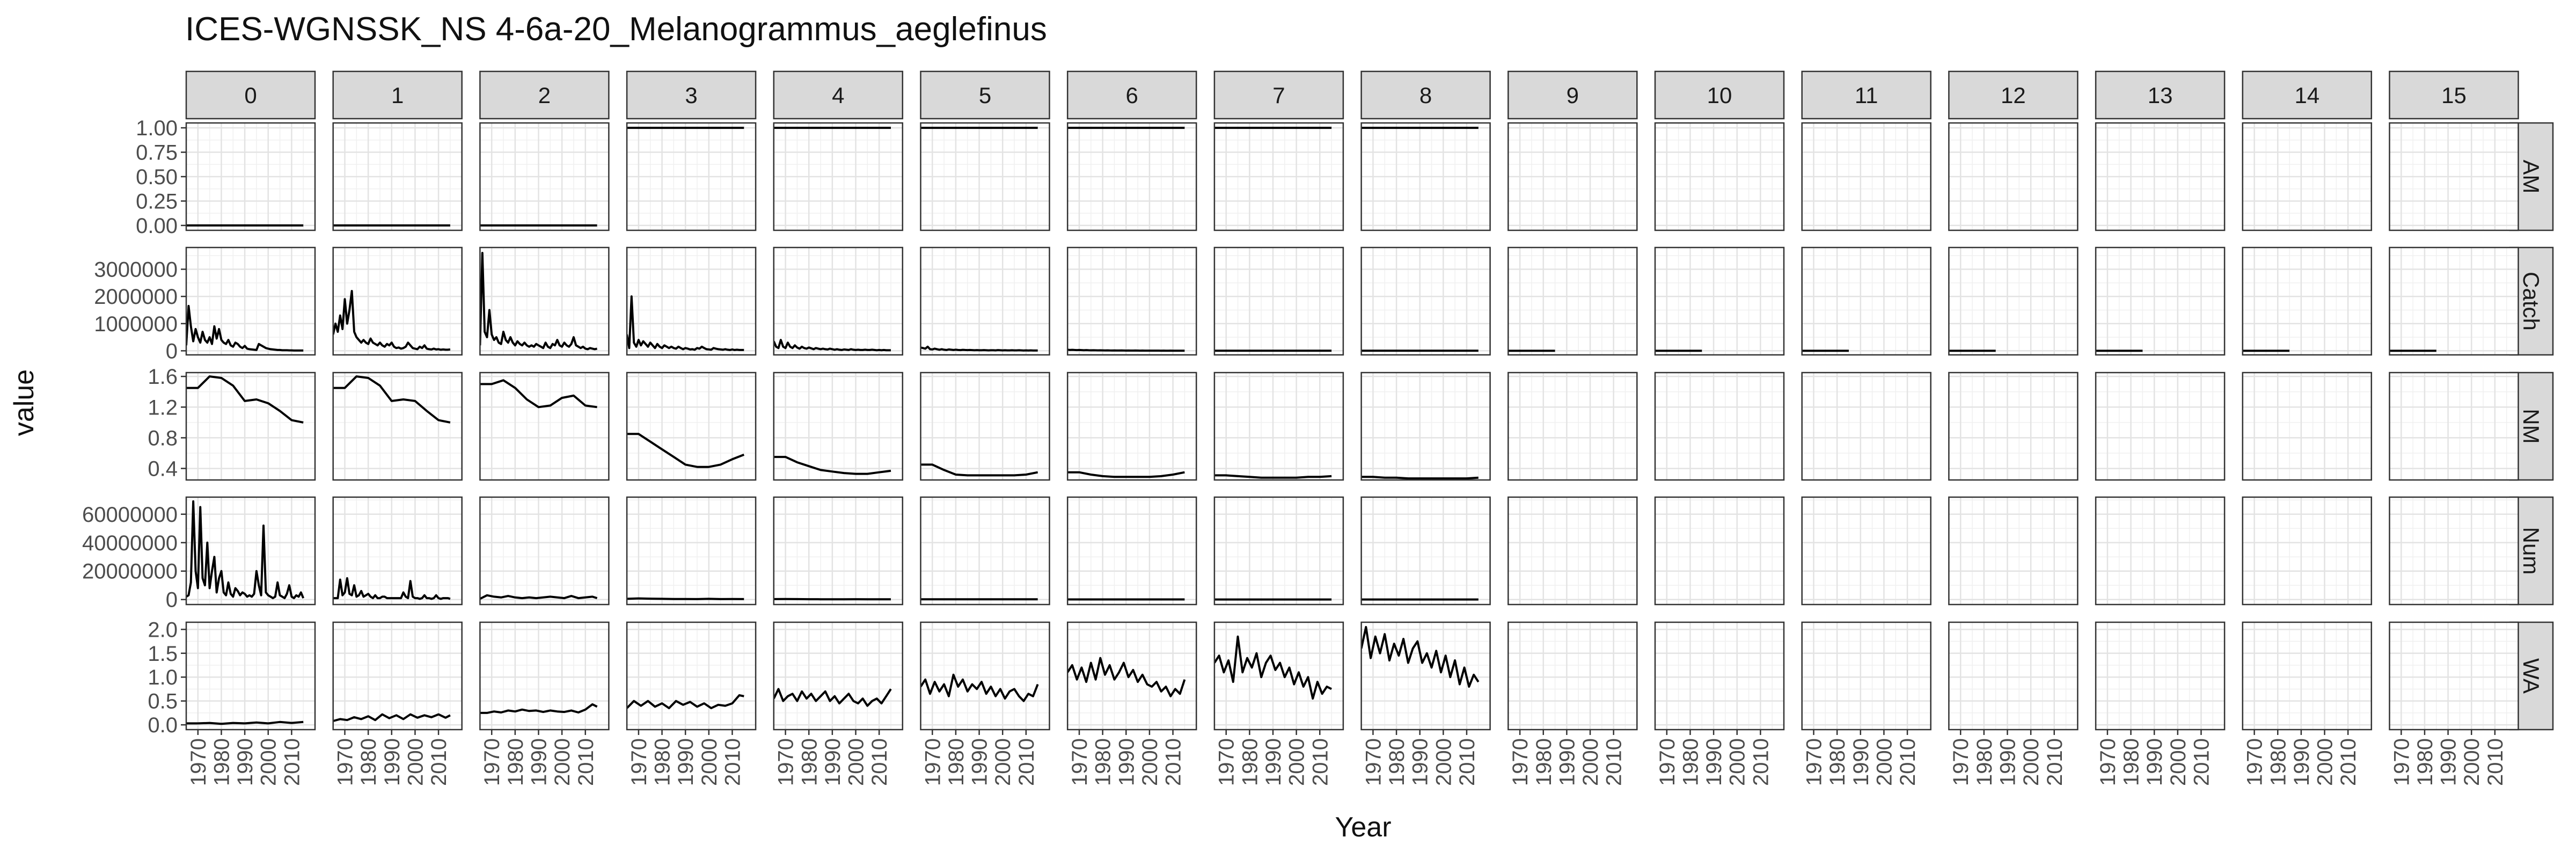 The height and width of the screenshot is (859, 2576). Describe the element at coordinates (985, 95) in the screenshot. I see `facet-strip-label: 5` at that location.